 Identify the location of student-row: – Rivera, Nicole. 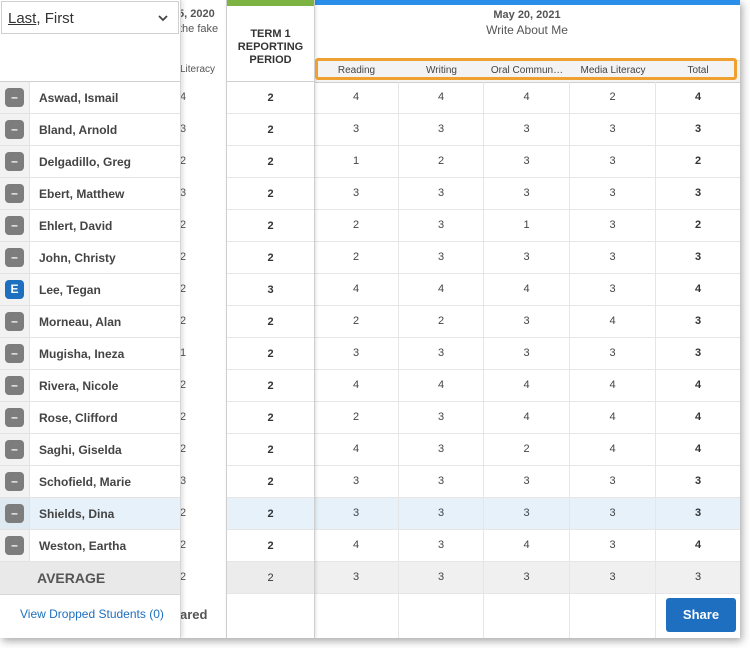
(90, 386).